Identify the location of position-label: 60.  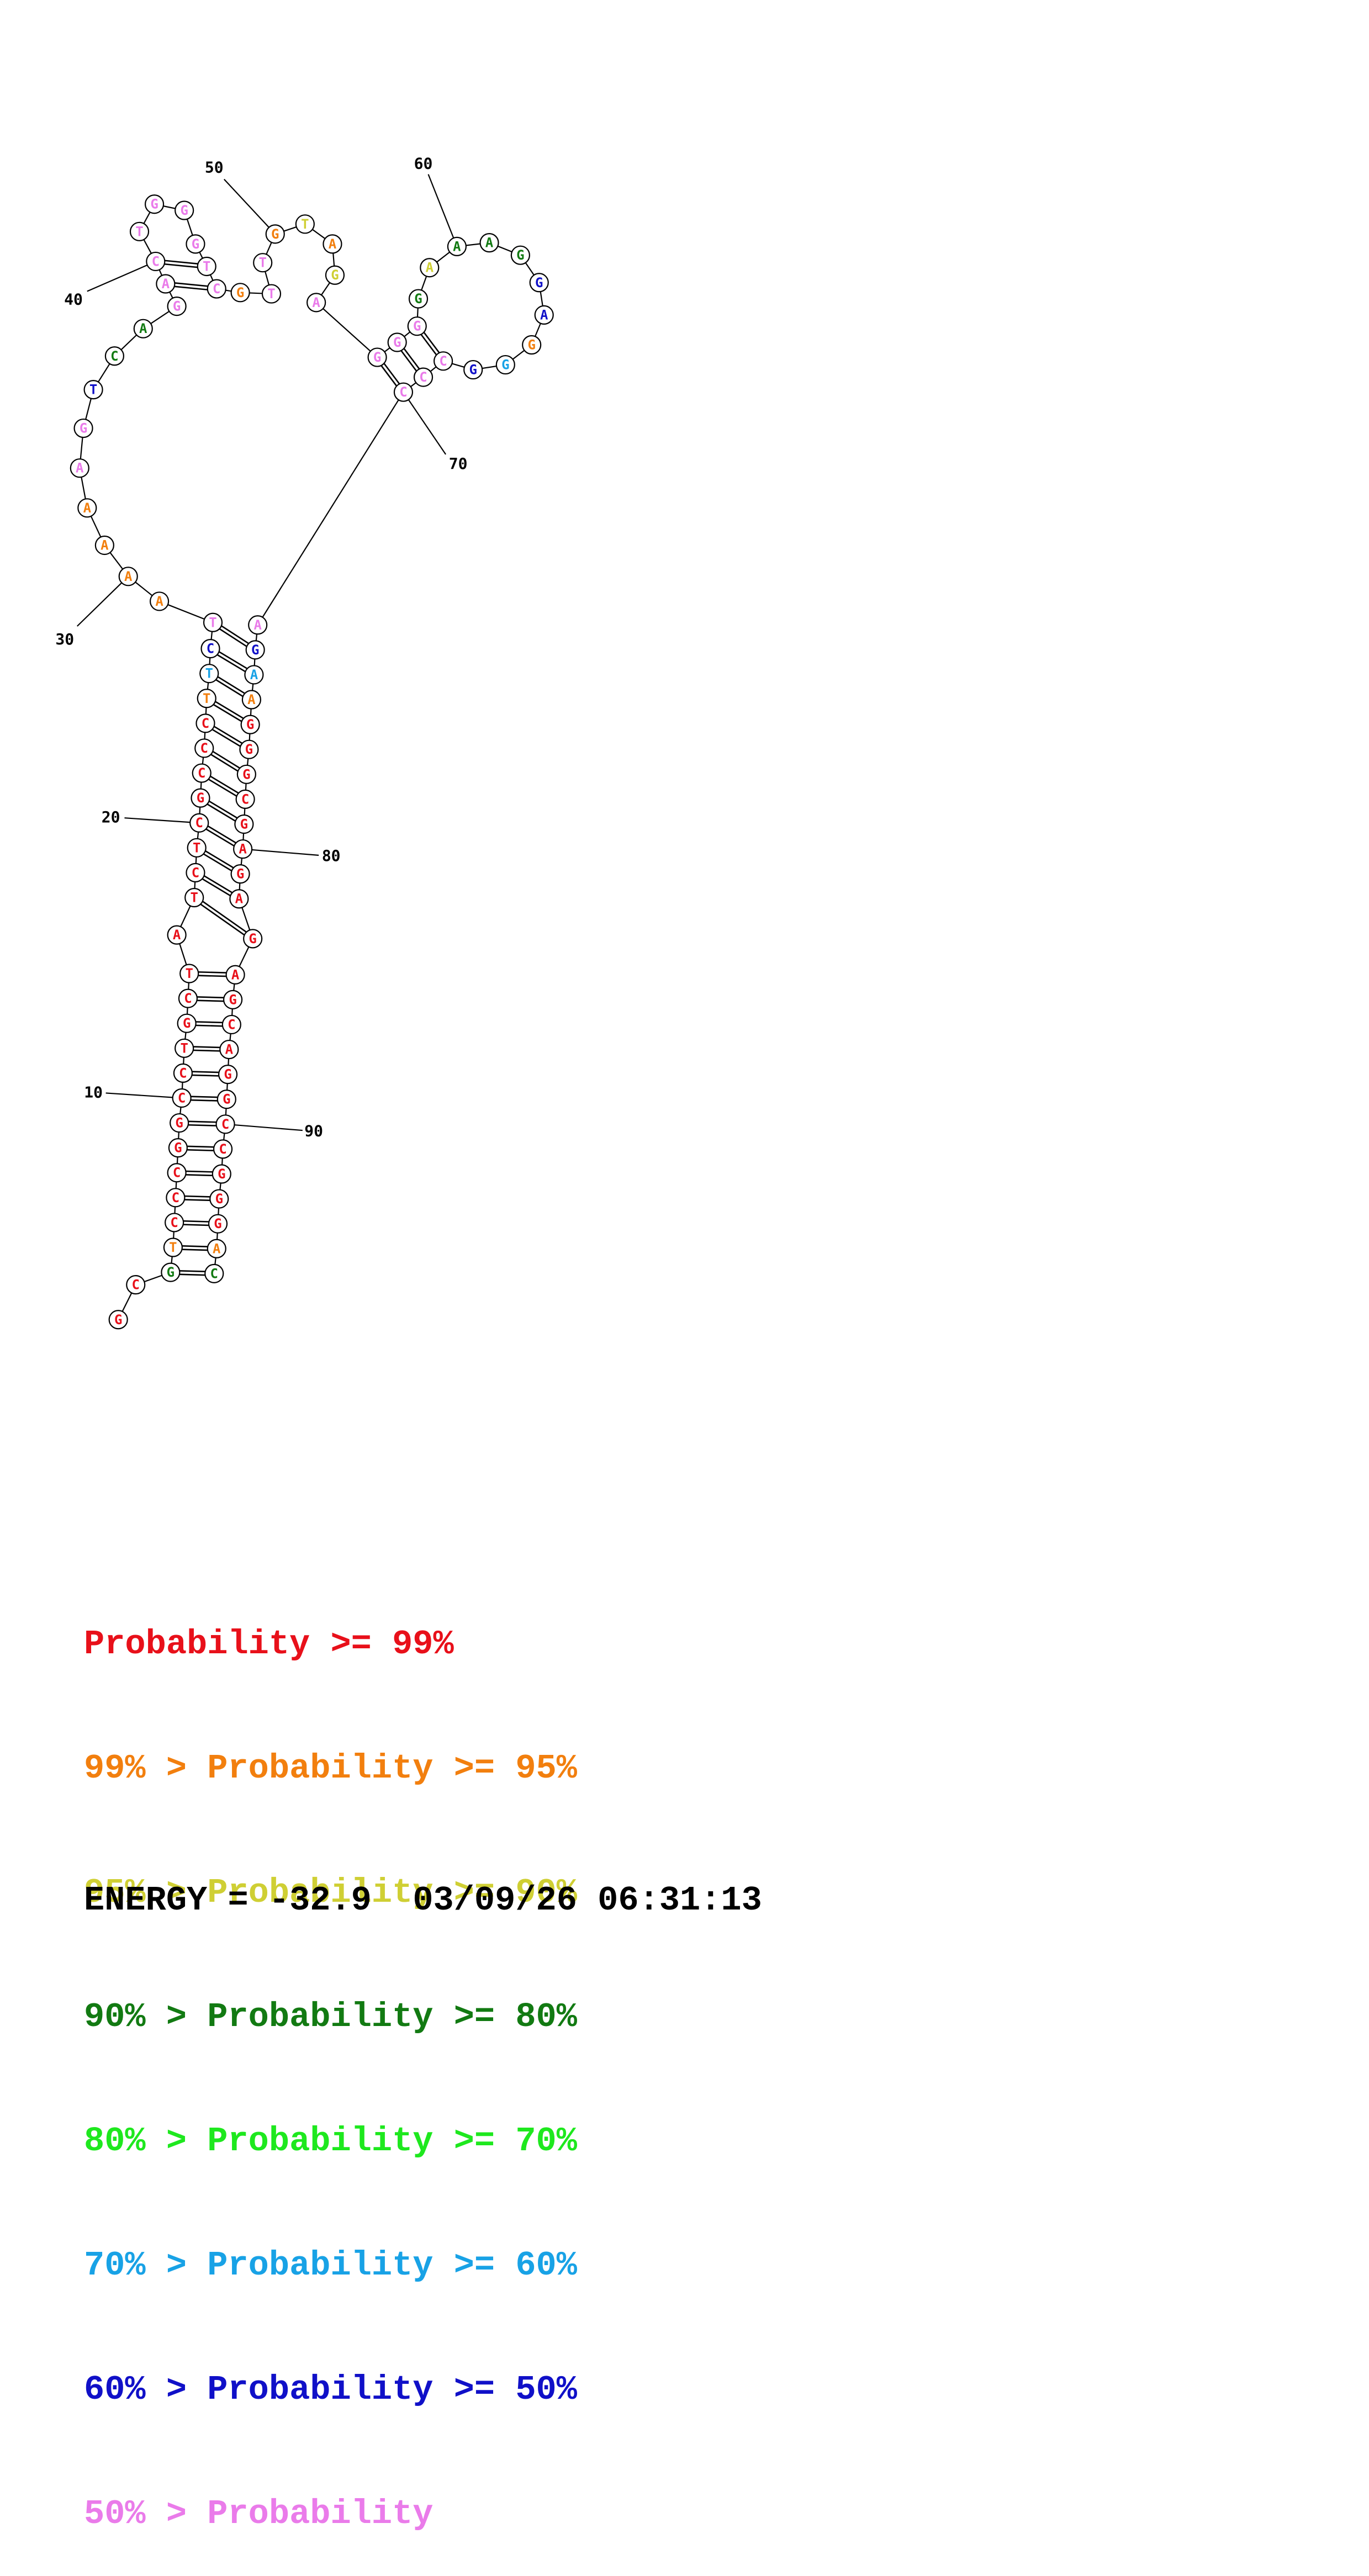
(423, 164).